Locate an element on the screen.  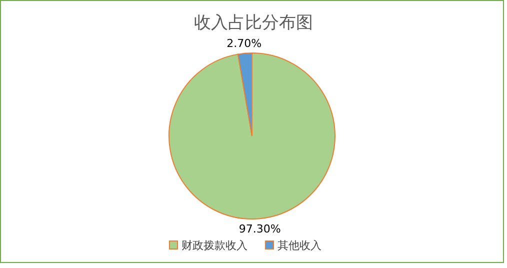
legend-label: 其他收入 is located at coordinates (300, 245).